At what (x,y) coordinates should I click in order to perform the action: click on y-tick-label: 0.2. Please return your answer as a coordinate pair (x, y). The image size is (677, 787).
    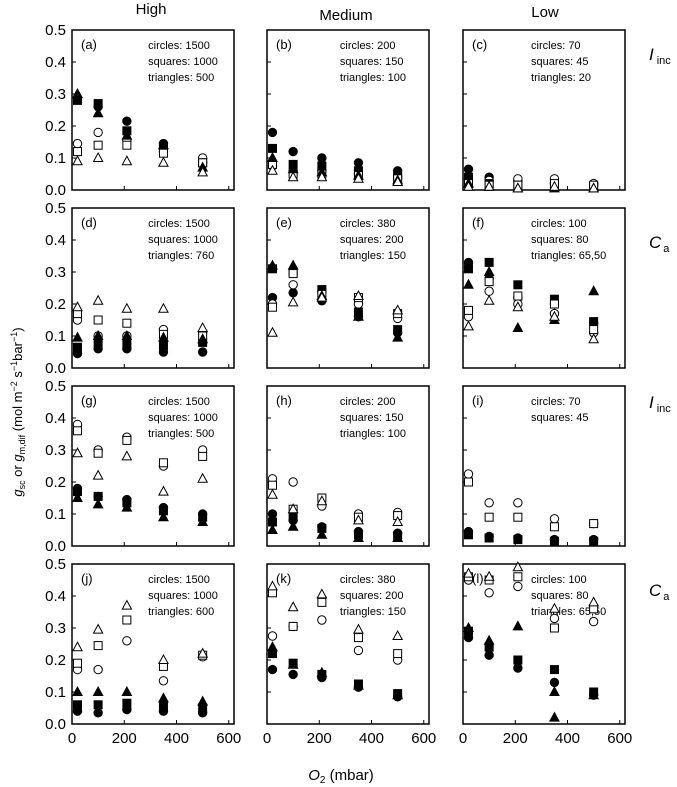
    Looking at the image, I should click on (55, 304).